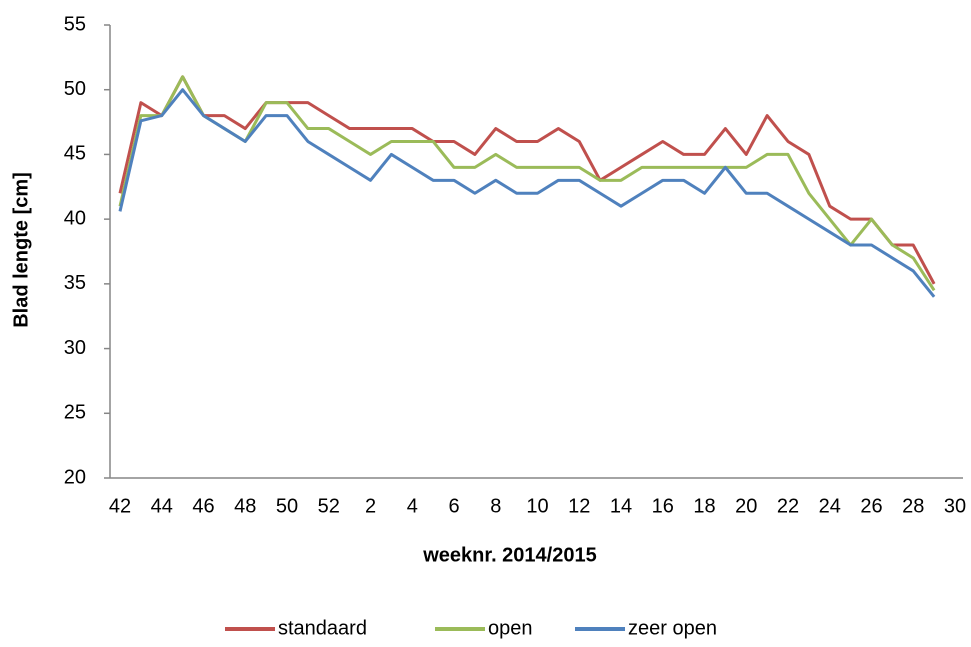 This screenshot has height=647, width=971. Describe the element at coordinates (412, 506) in the screenshot. I see `x-tick-label: 4` at that location.